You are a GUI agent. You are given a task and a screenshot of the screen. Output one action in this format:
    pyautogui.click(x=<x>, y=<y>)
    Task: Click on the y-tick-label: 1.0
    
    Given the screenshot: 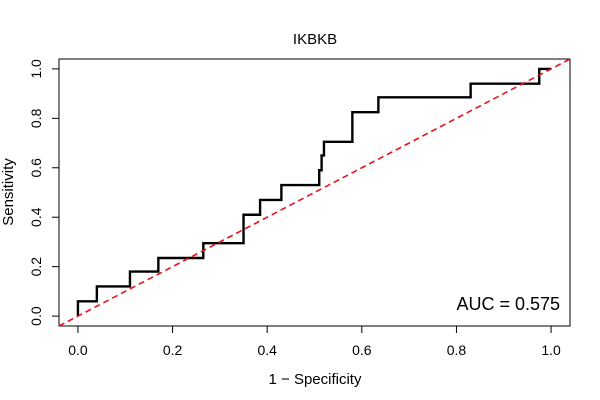 What is the action you would take?
    pyautogui.click(x=36, y=69)
    